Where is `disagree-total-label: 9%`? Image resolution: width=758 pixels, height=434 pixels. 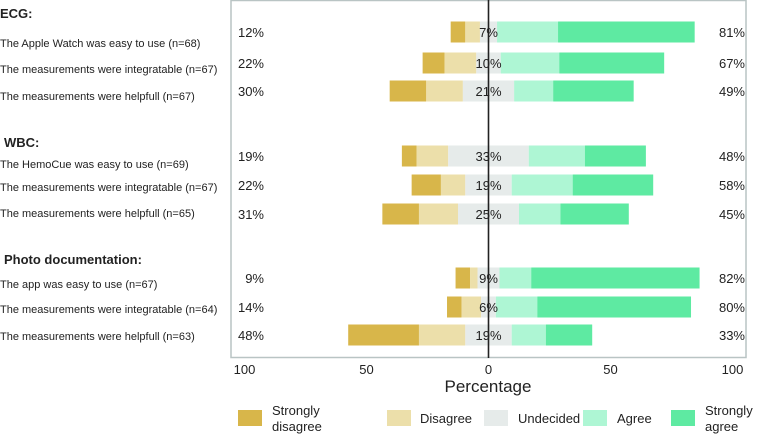 disagree-total-label: 9% is located at coordinates (254, 278).